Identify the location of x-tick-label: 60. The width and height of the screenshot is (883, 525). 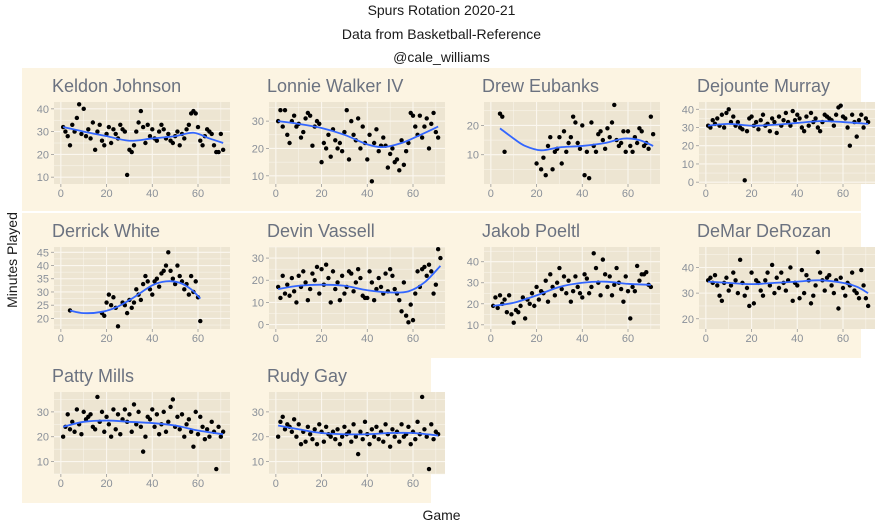
(628, 339).